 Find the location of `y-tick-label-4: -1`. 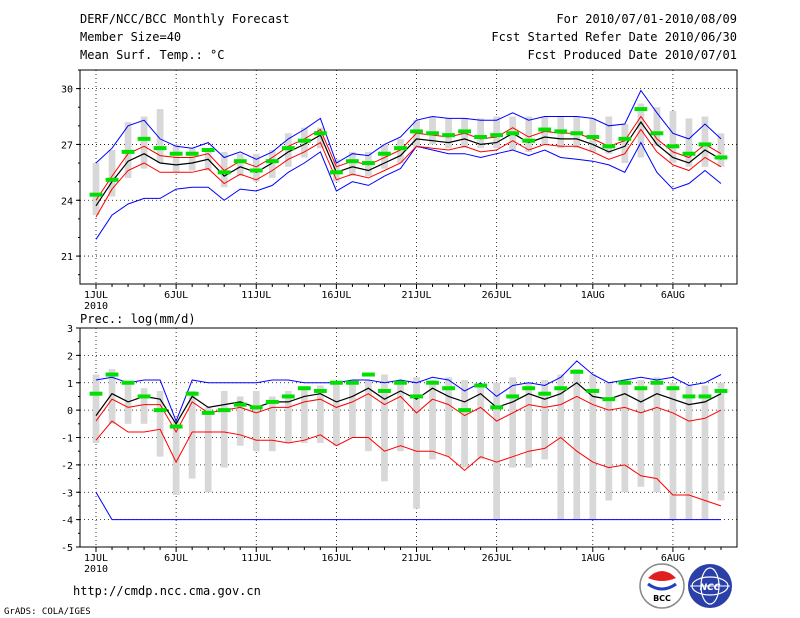

y-tick-label-4: -1 is located at coordinates (67, 439).